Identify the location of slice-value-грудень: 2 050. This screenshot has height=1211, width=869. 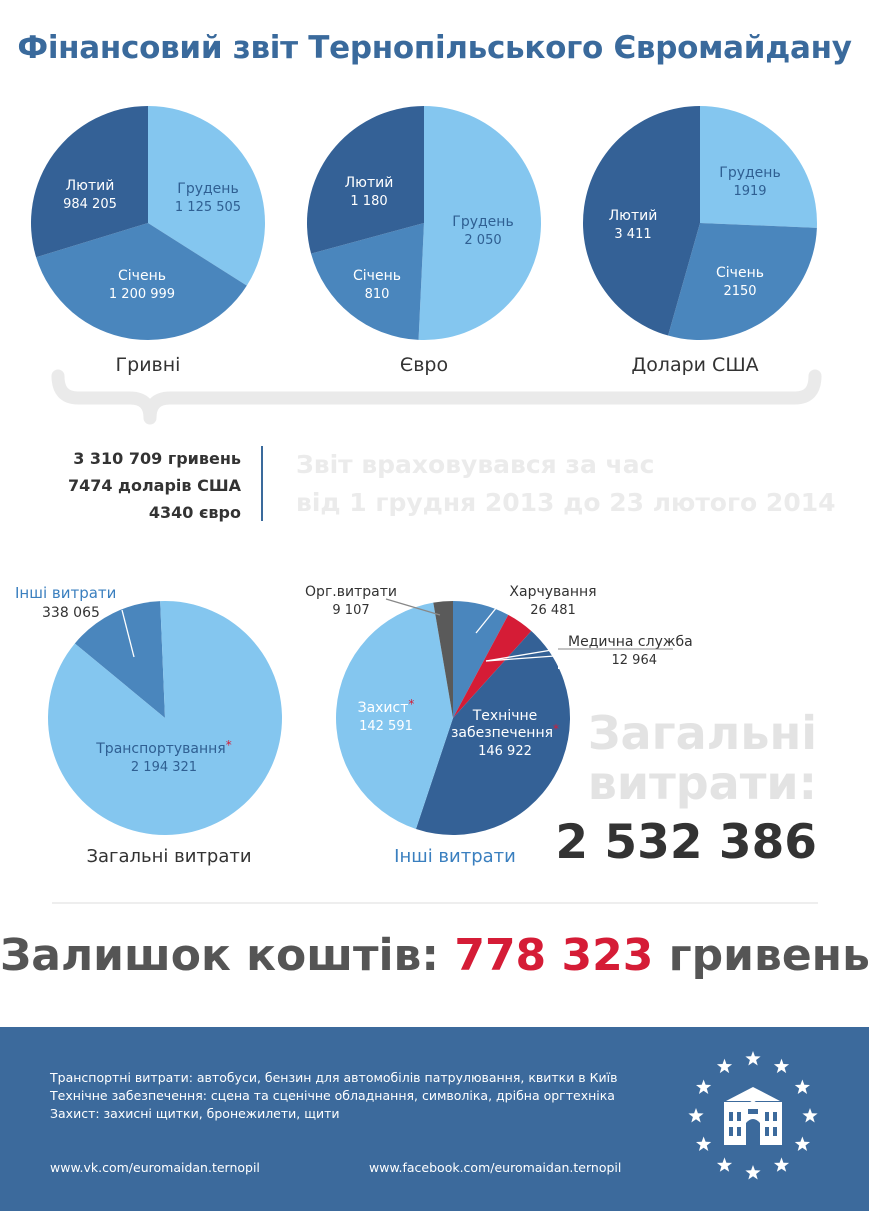
(482, 240).